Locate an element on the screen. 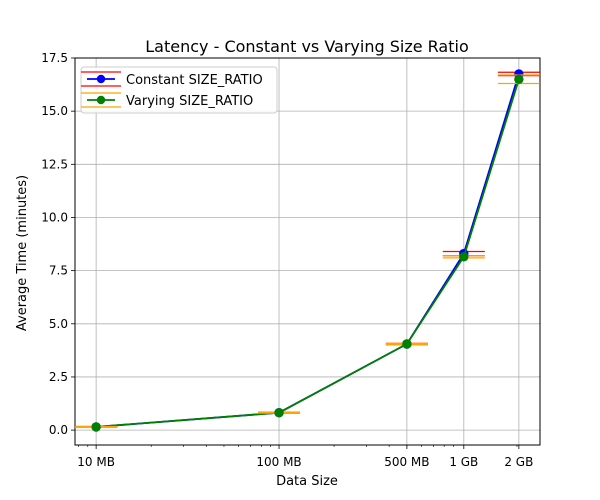 The height and width of the screenshot is (500, 600). legend-entry: Constant SIZE_RATIO is located at coordinates (194, 80).